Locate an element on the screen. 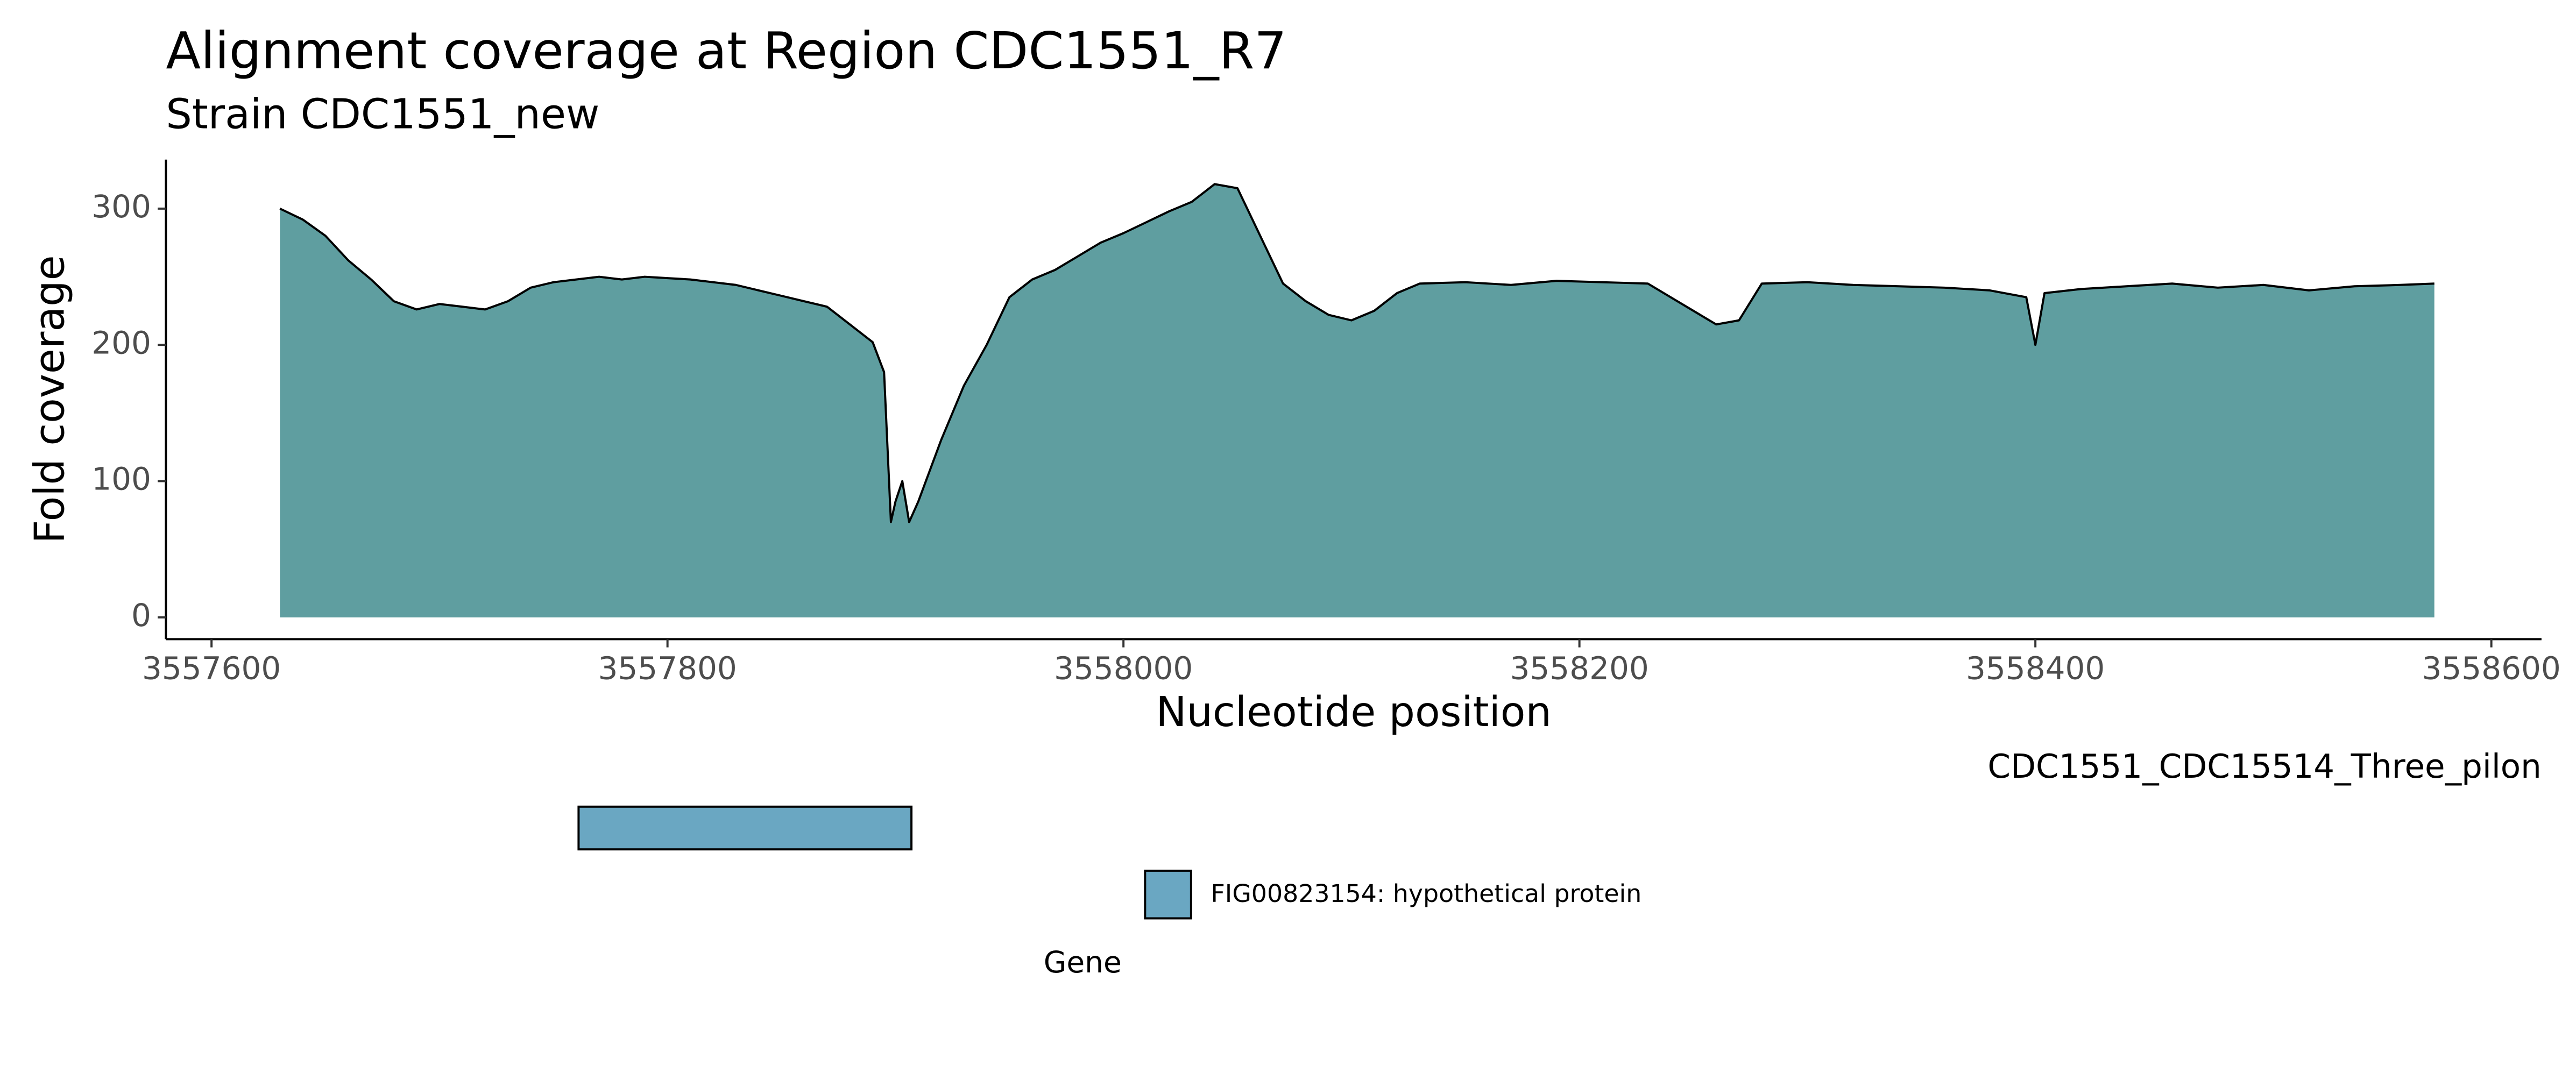 The width and height of the screenshot is (2576, 1073). y-axis-title: Fold coverage is located at coordinates (50, 399).